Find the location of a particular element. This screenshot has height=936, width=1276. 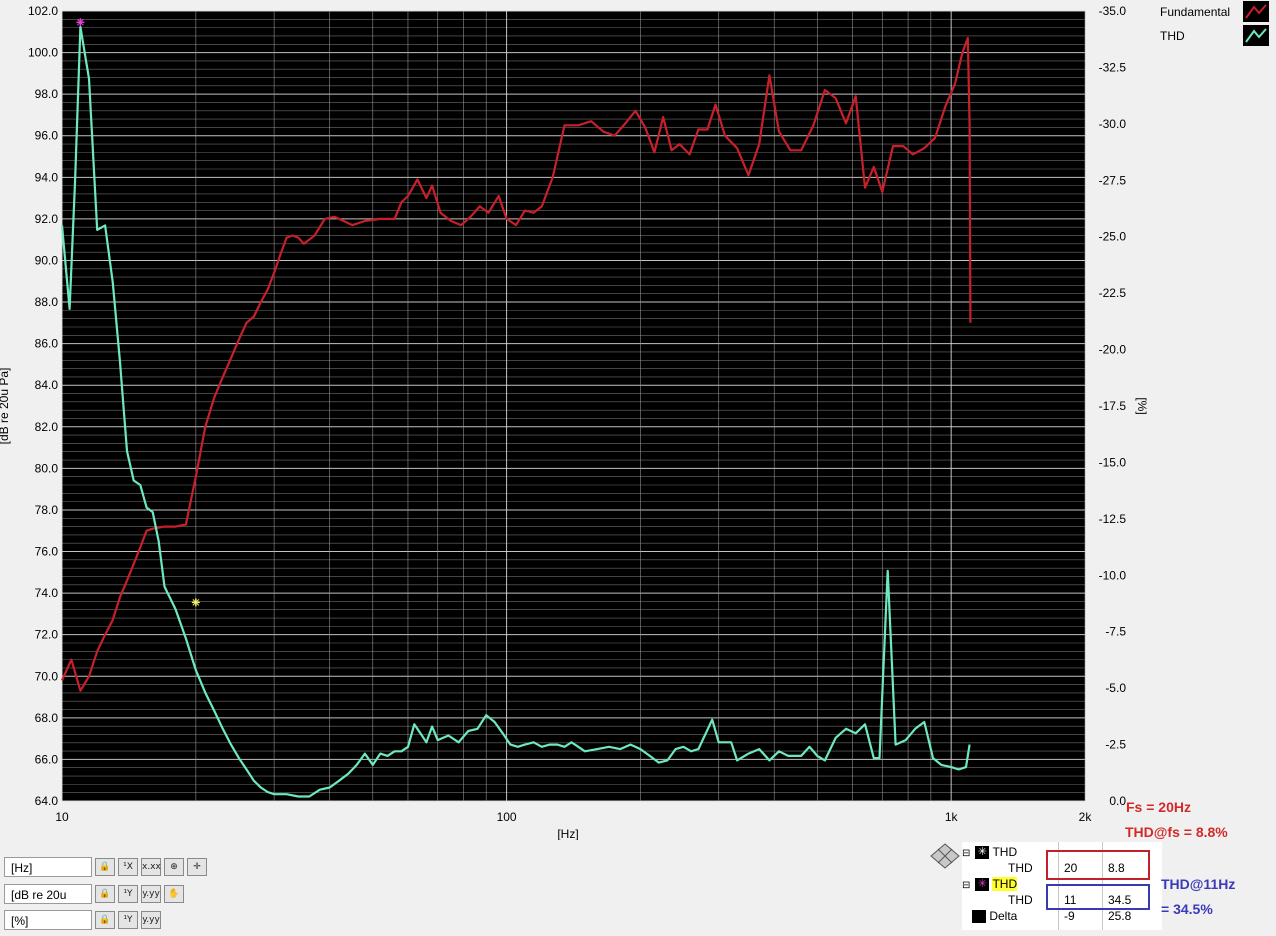

right-axis-label: [%] is located at coordinates (1142, 405).